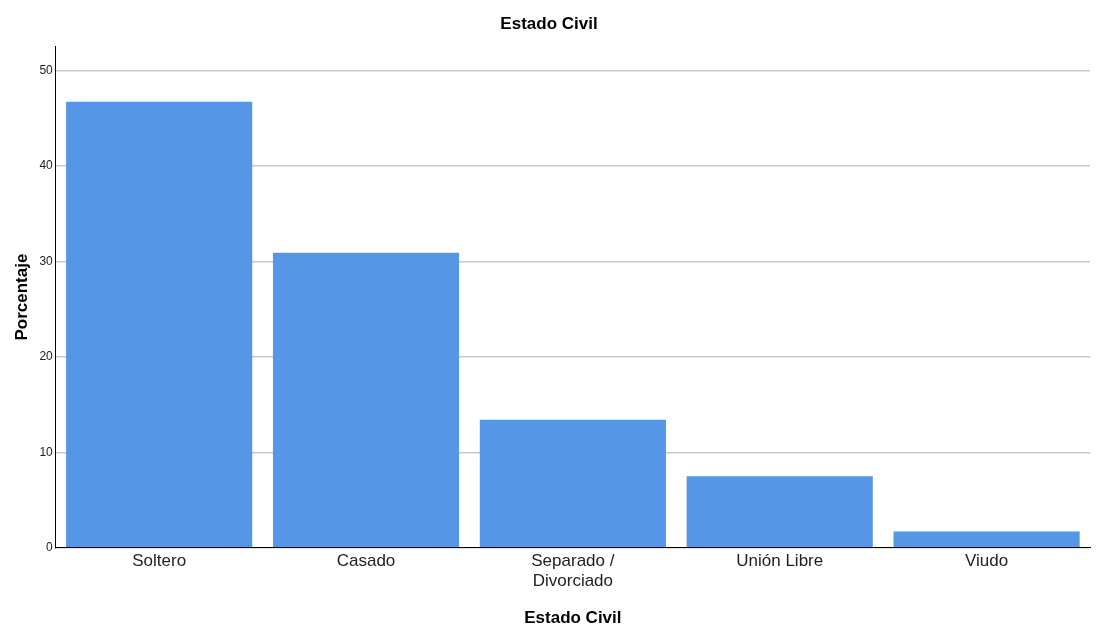 The width and height of the screenshot is (1102, 641). I want to click on x-tick-label: Casado, so click(366, 560).